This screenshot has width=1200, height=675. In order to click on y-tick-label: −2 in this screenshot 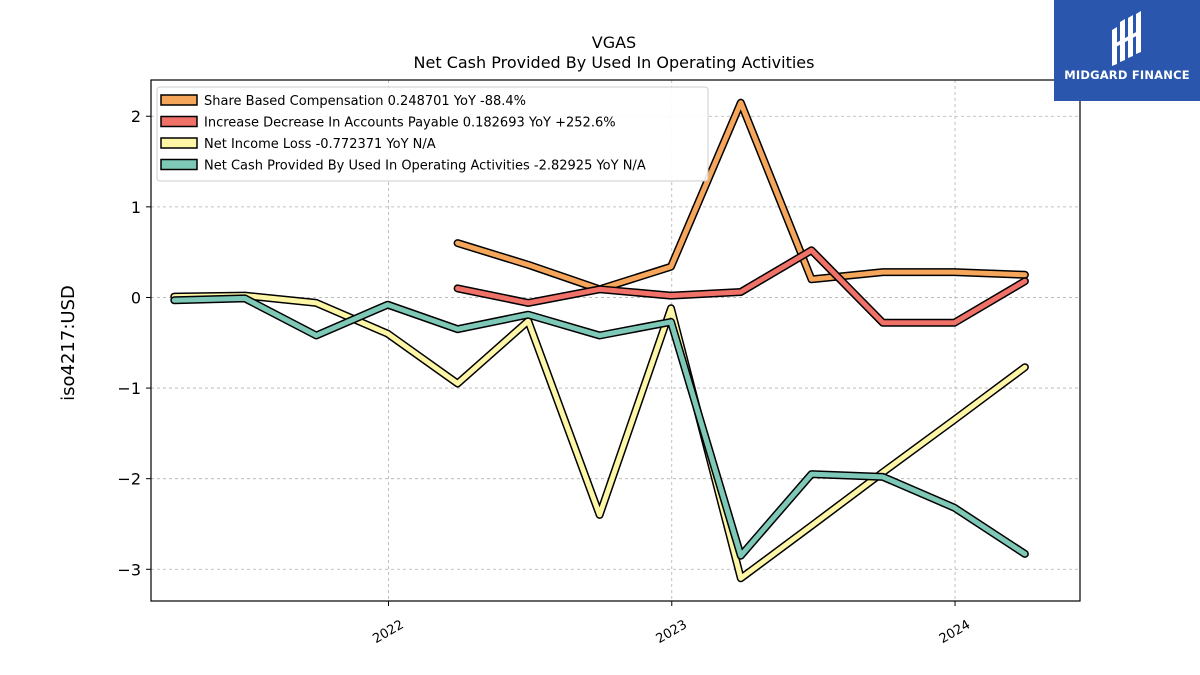, I will do `click(129, 479)`.